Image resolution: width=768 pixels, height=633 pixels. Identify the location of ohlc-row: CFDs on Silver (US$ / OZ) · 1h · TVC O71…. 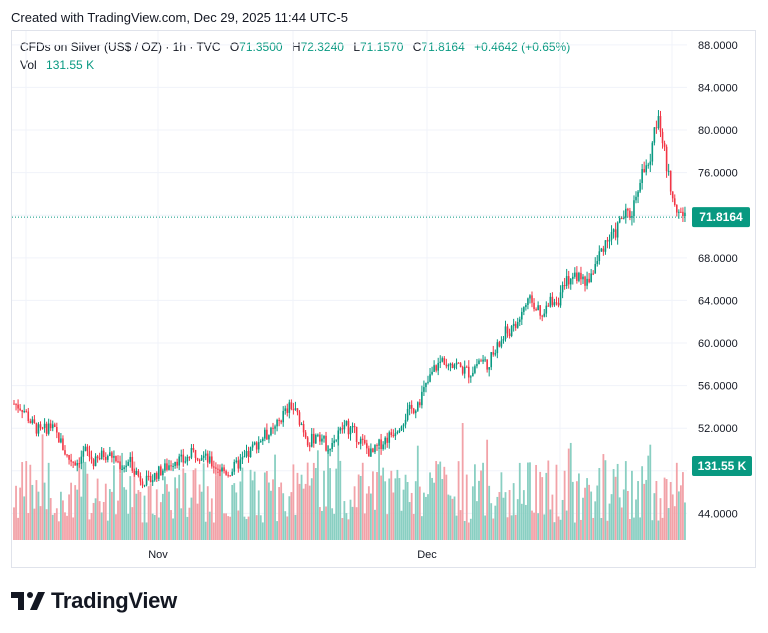
(295, 47).